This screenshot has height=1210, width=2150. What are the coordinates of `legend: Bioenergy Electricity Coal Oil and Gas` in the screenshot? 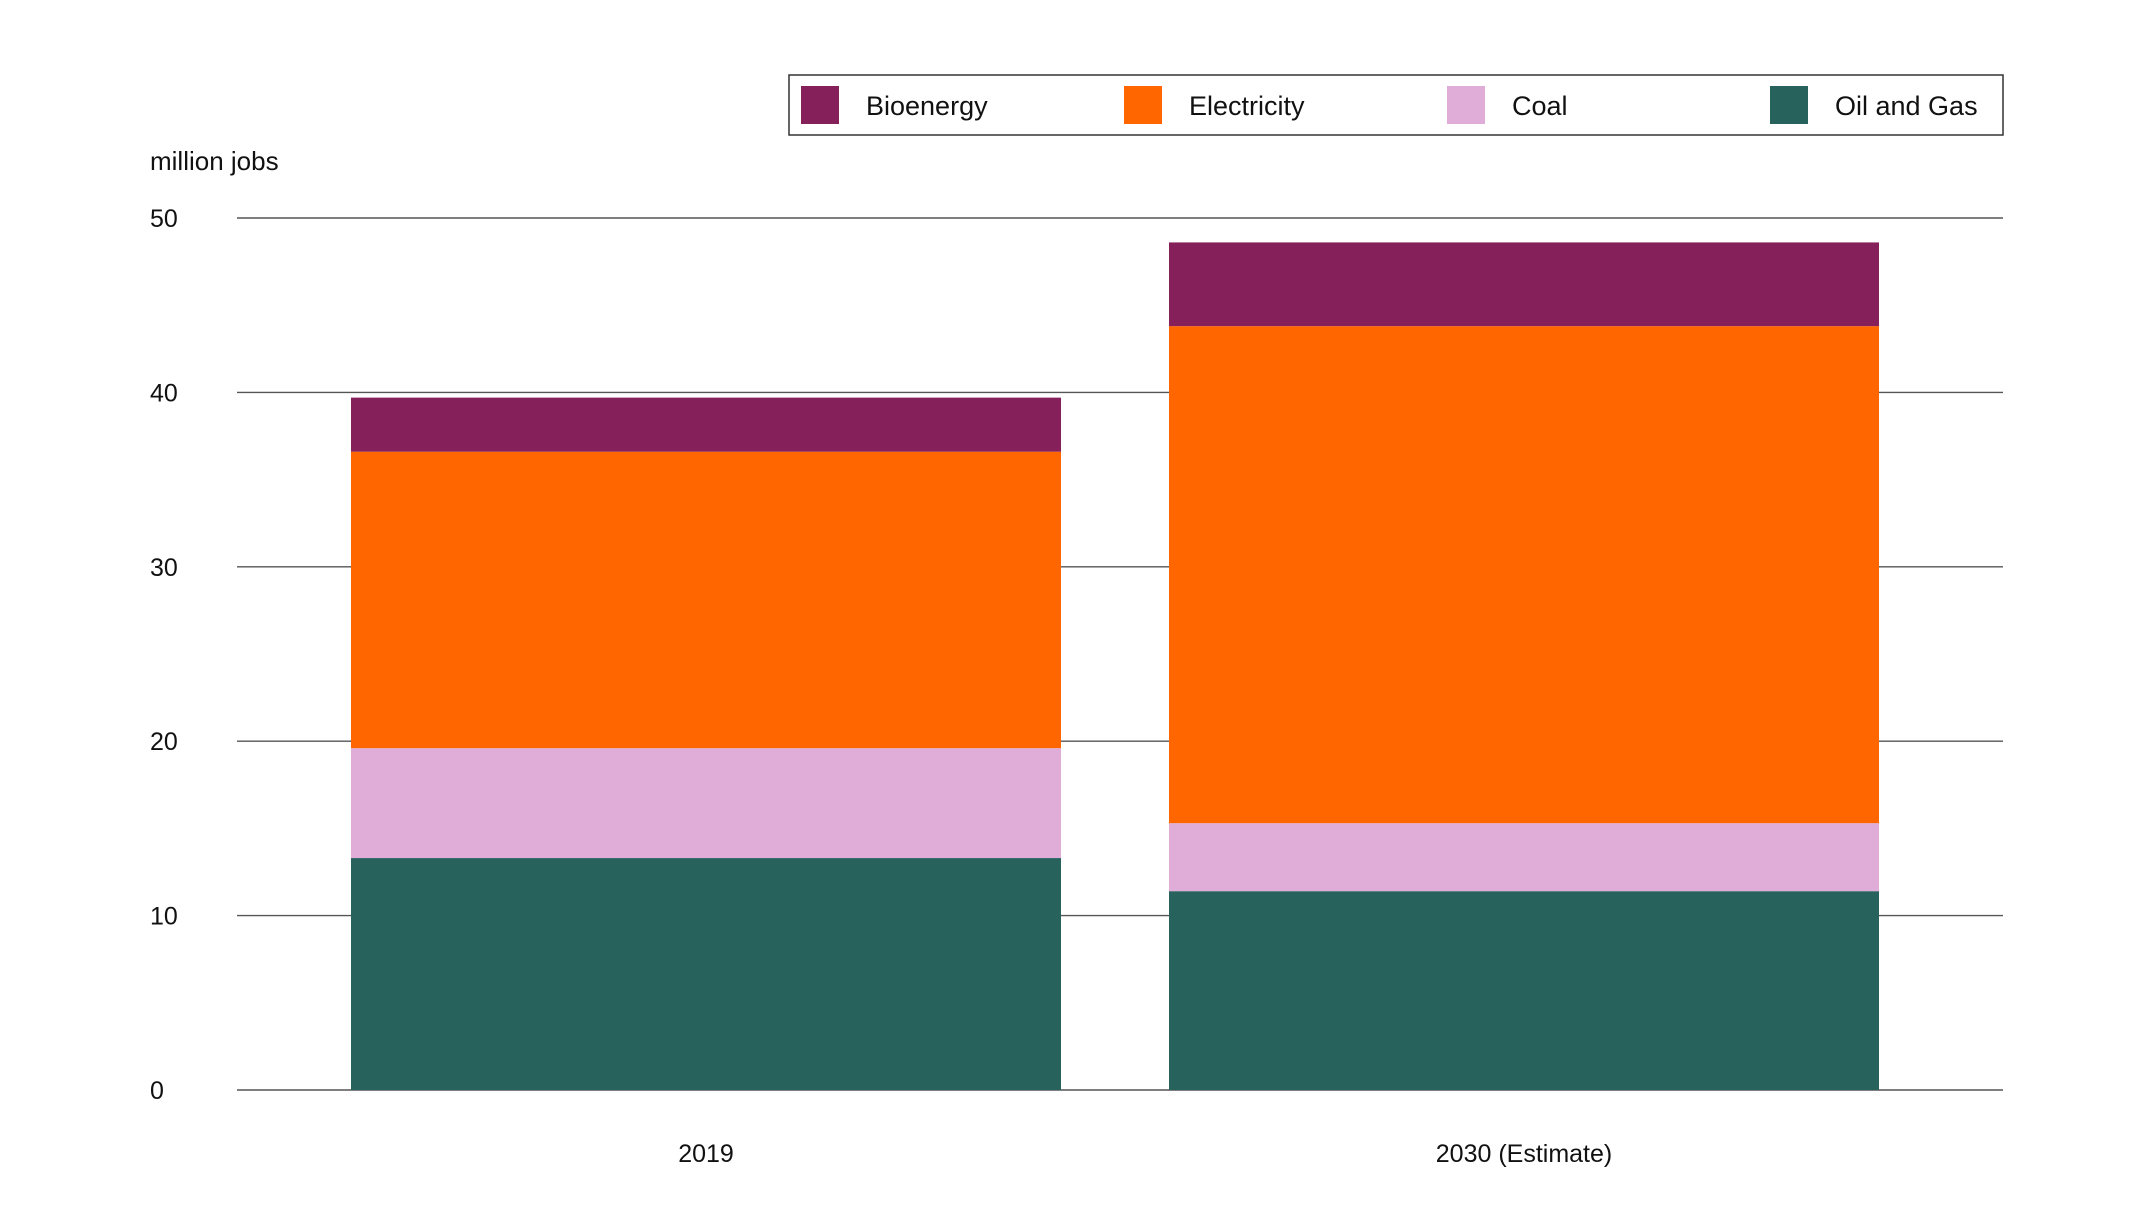 It's located at (1396, 105).